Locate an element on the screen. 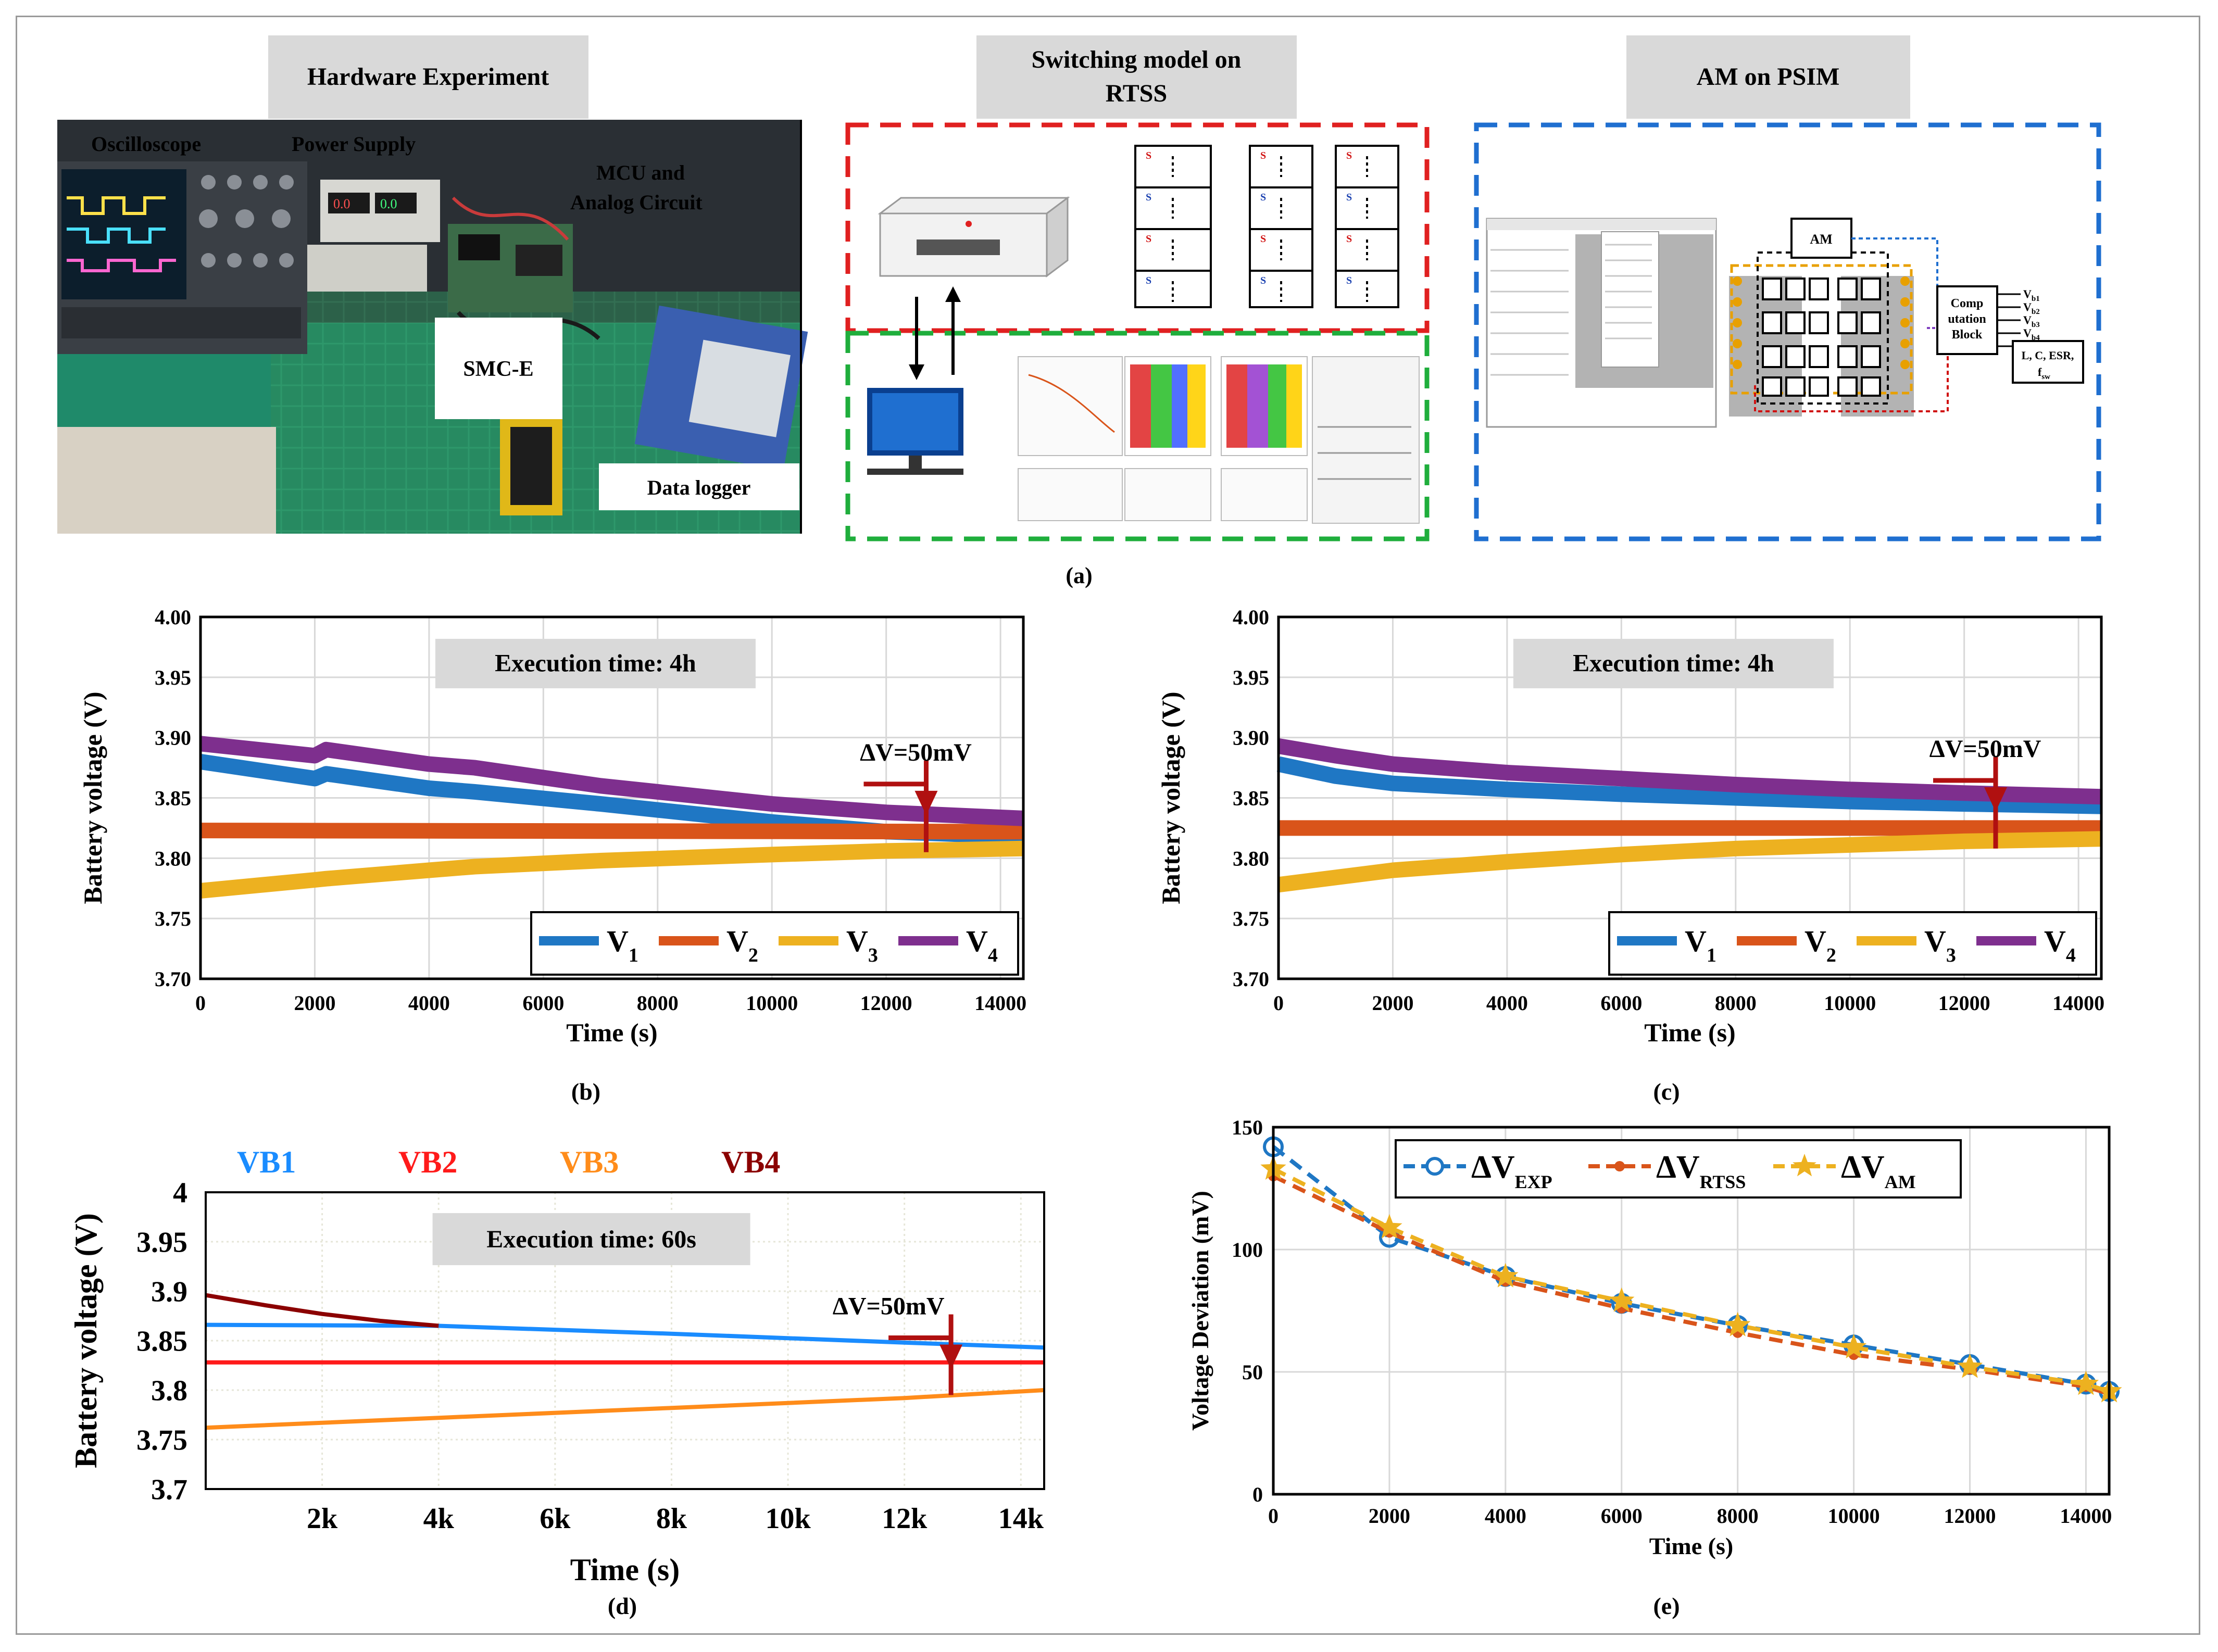 The width and height of the screenshot is (2218, 1652). series-line-vb4 is located at coordinates (322, 1310).